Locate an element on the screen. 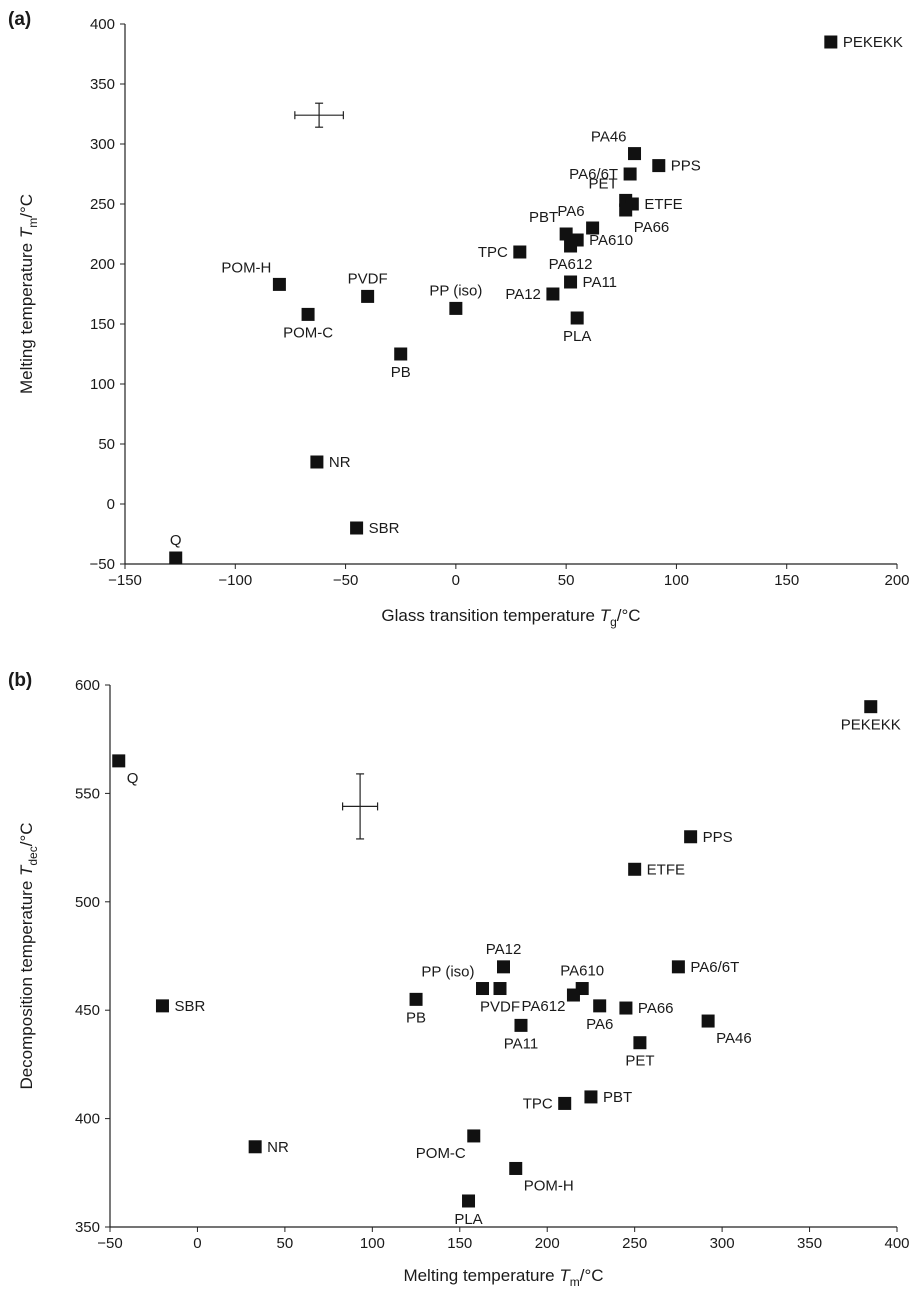 The image size is (914, 1296). data-label: PPS is located at coordinates (718, 837).